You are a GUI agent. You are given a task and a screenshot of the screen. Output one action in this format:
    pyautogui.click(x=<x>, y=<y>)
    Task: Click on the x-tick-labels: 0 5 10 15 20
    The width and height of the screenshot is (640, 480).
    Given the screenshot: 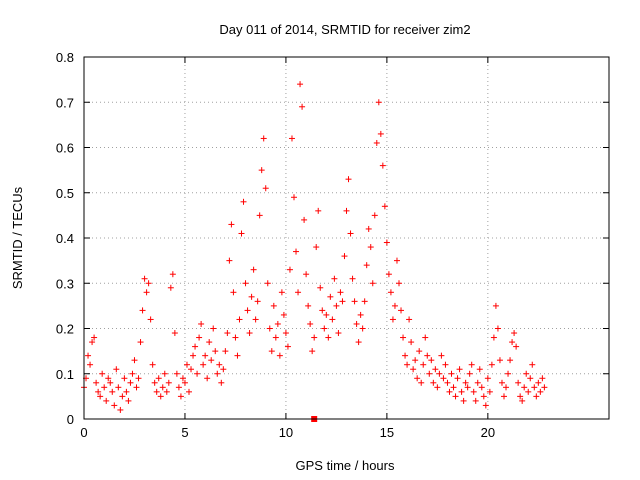 What is the action you would take?
    pyautogui.click(x=287, y=432)
    